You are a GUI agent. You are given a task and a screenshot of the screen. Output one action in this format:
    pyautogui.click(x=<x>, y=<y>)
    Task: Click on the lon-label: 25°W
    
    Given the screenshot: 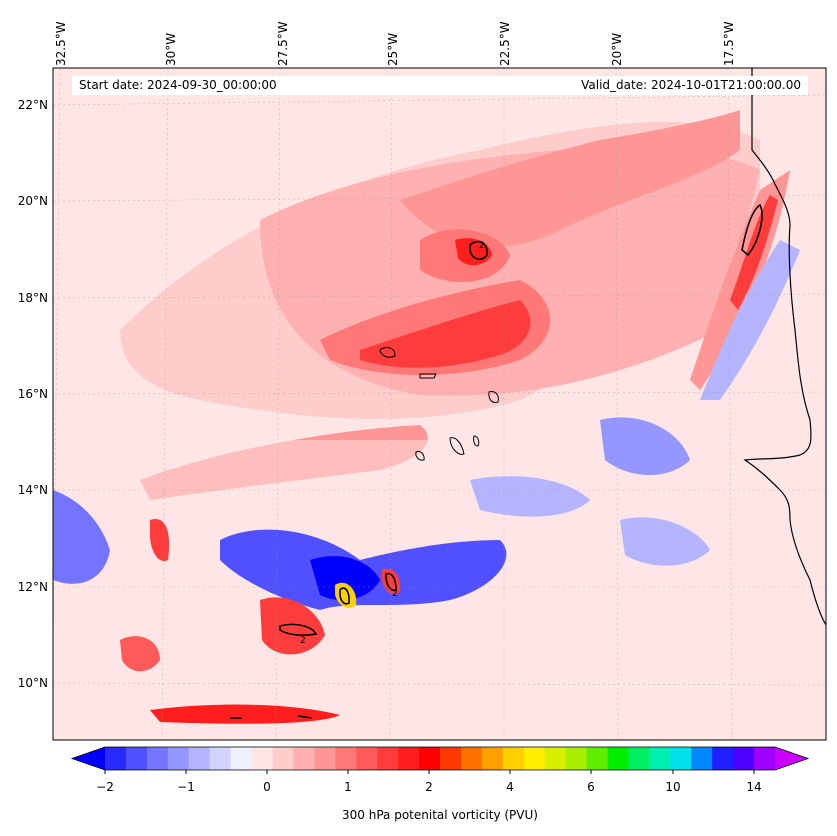 What is the action you would take?
    pyautogui.click(x=393, y=49)
    